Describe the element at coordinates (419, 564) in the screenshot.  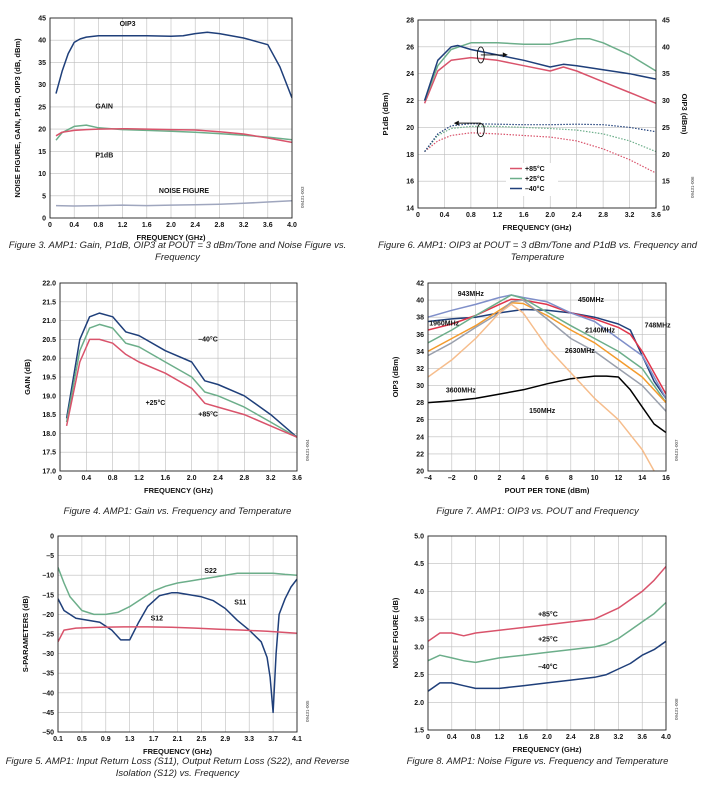
I see `y-tick-label: 4.5` at that location.